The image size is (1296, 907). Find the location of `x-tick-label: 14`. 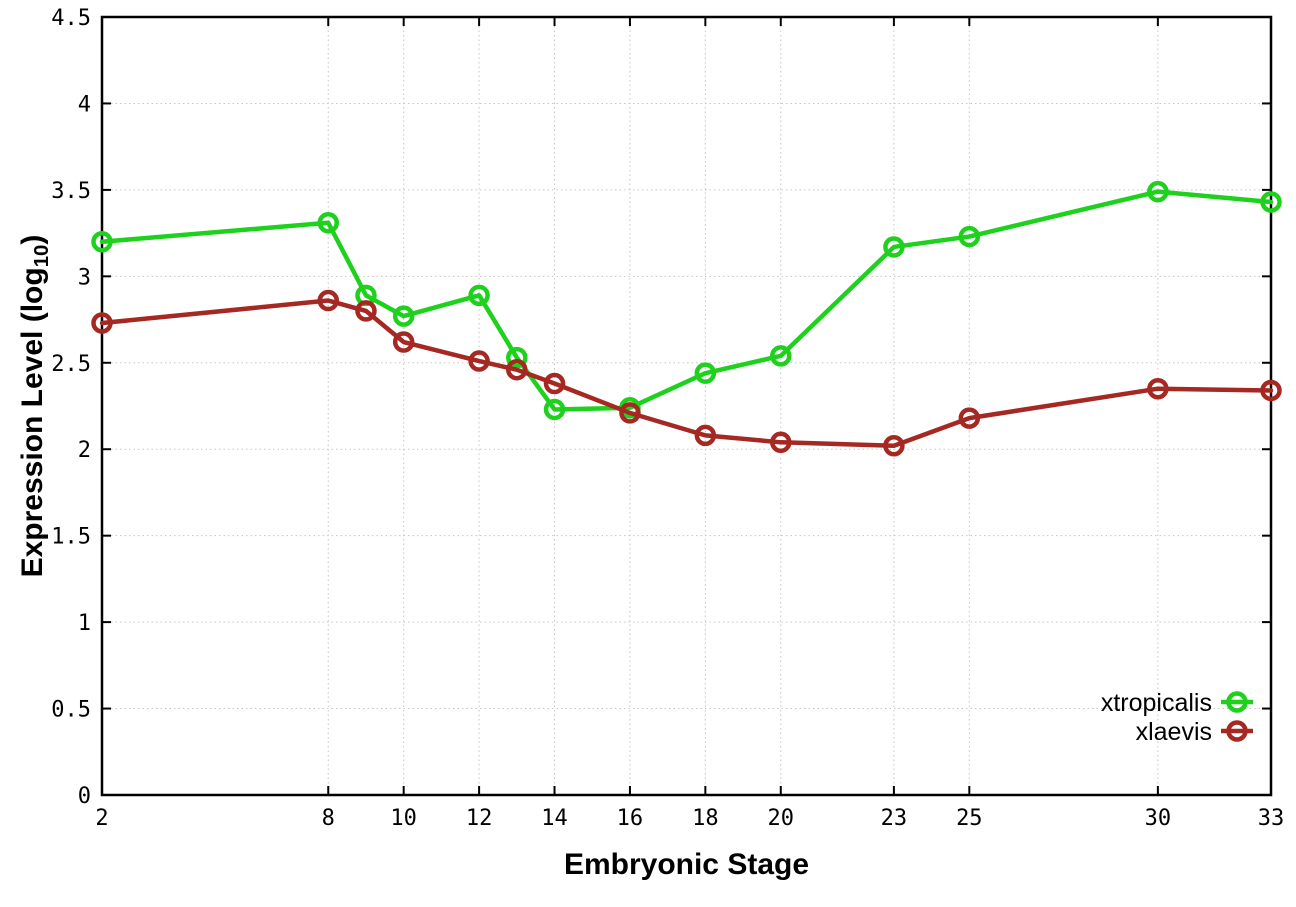

x-tick-label: 14 is located at coordinates (554, 818).